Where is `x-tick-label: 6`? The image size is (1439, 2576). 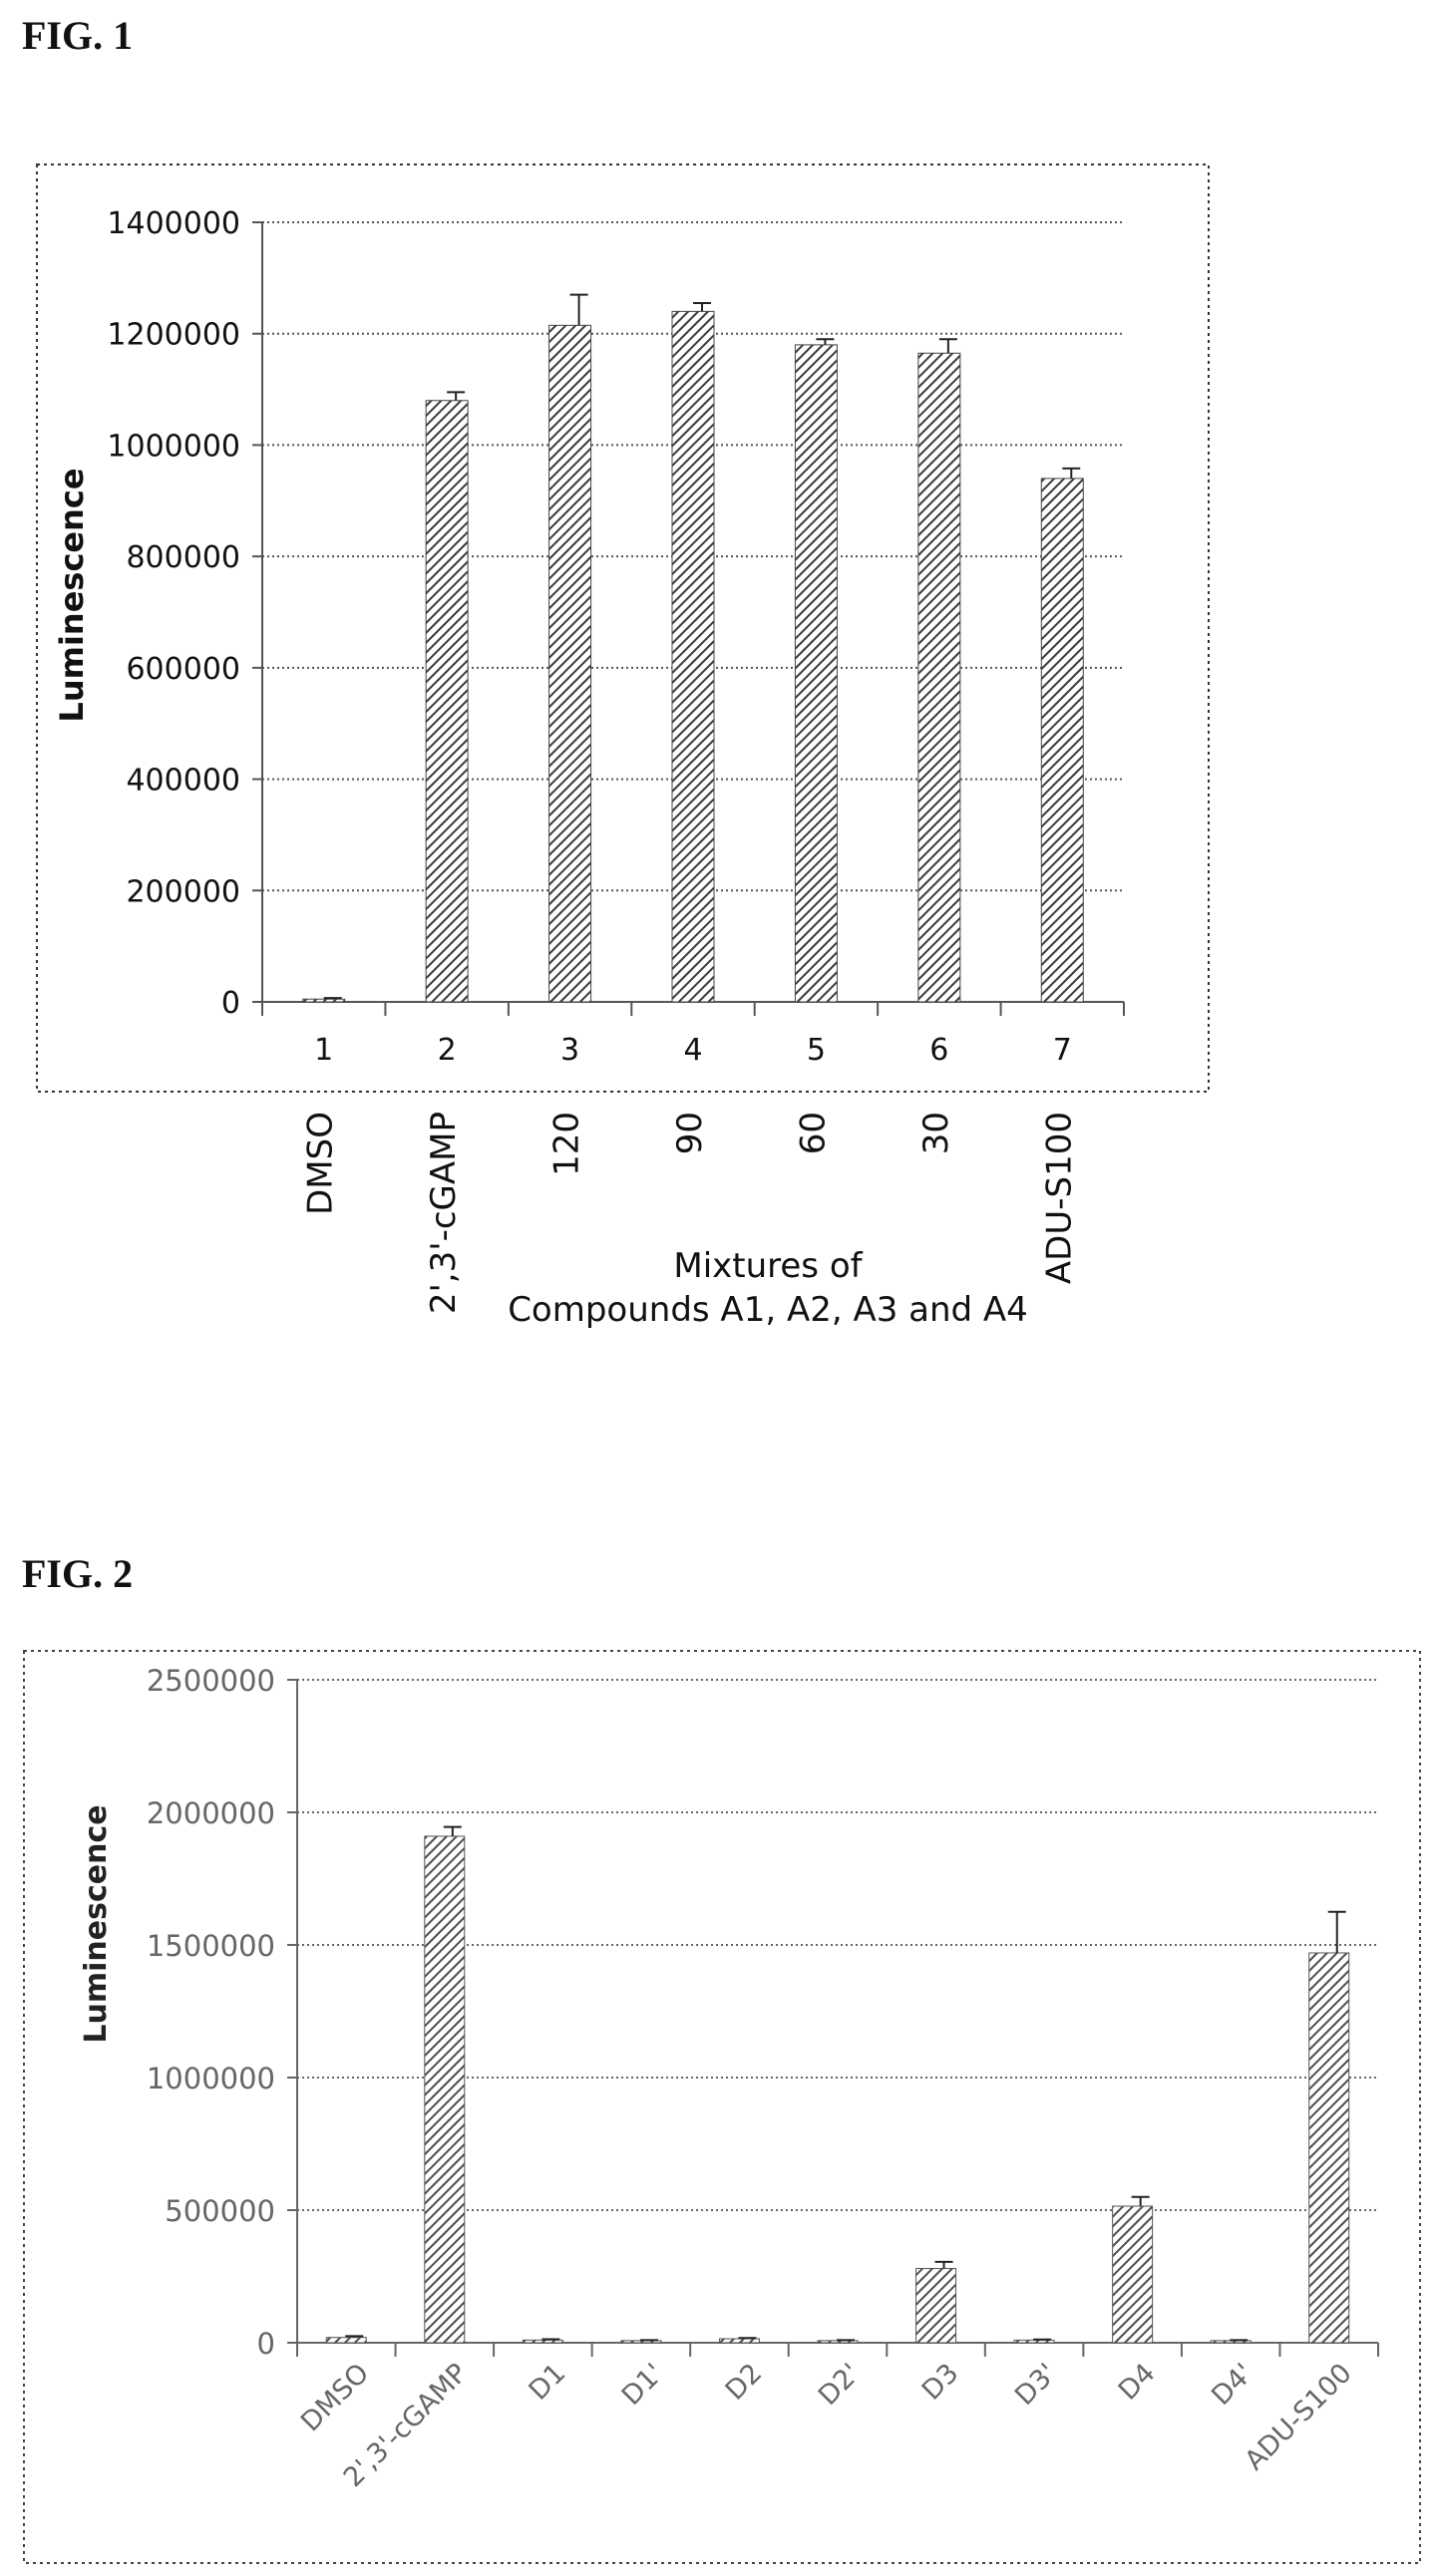
x-tick-label: 6 is located at coordinates (938, 1050).